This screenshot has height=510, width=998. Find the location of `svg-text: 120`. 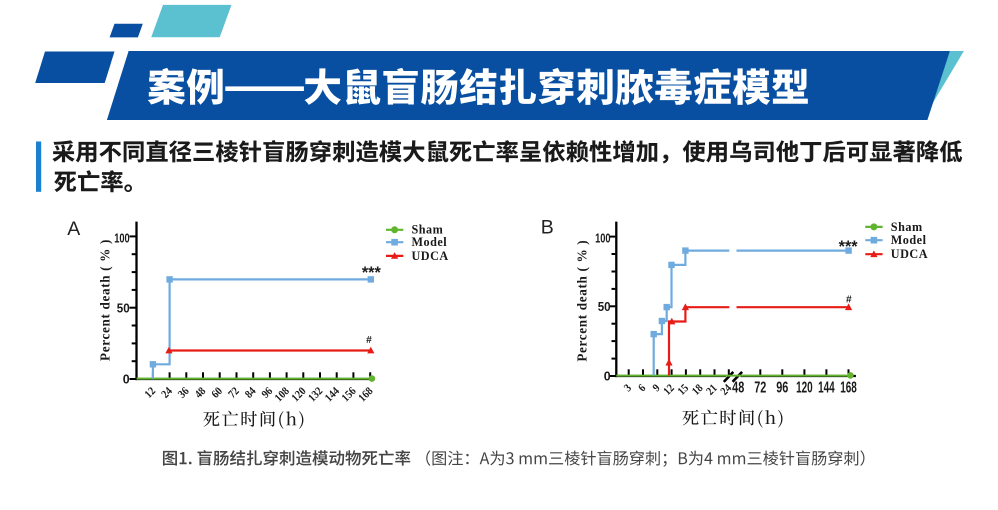

svg-text: 120 is located at coordinates (804, 388).